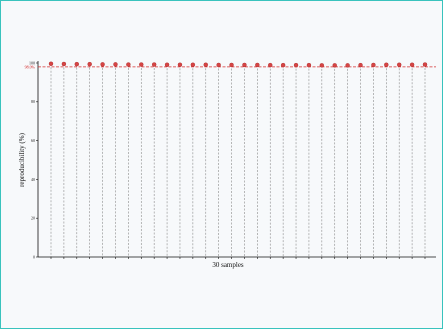  What do you see at coordinates (34, 256) in the screenshot?
I see `y-tick-label: 0` at bounding box center [34, 256].